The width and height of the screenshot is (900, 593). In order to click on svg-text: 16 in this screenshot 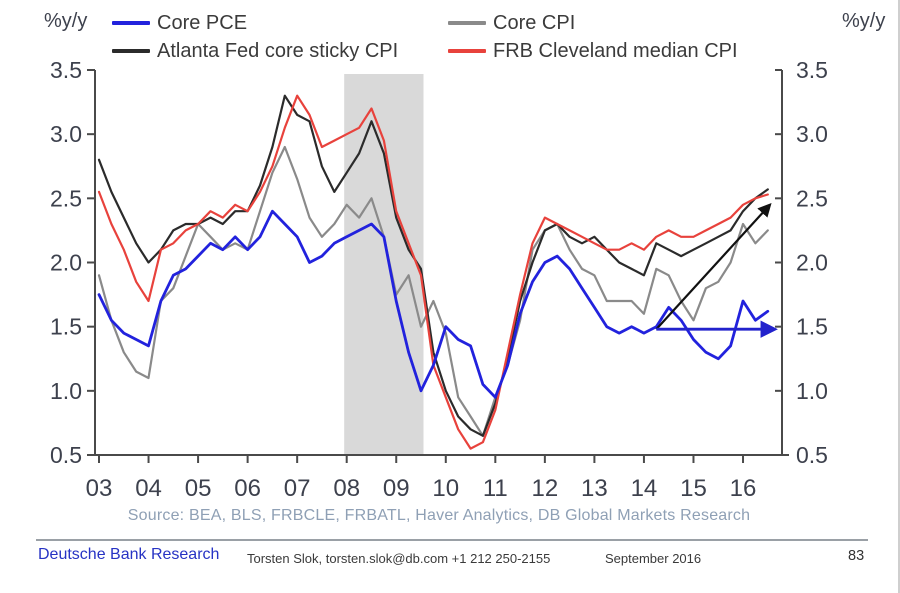, I will do `click(743, 488)`.